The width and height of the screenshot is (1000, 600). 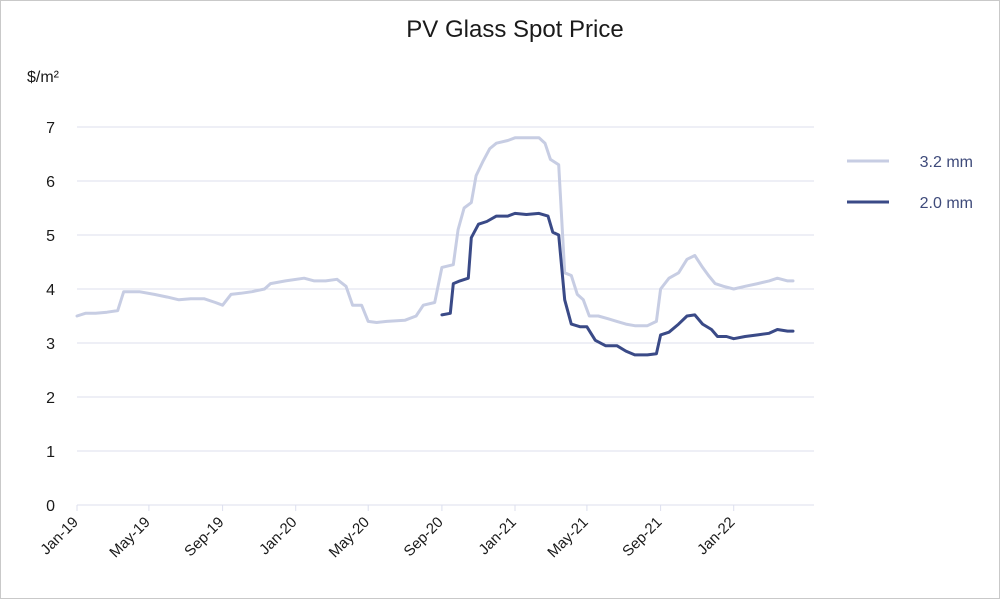 What do you see at coordinates (50, 290) in the screenshot?
I see `y-tick-label: 4` at bounding box center [50, 290].